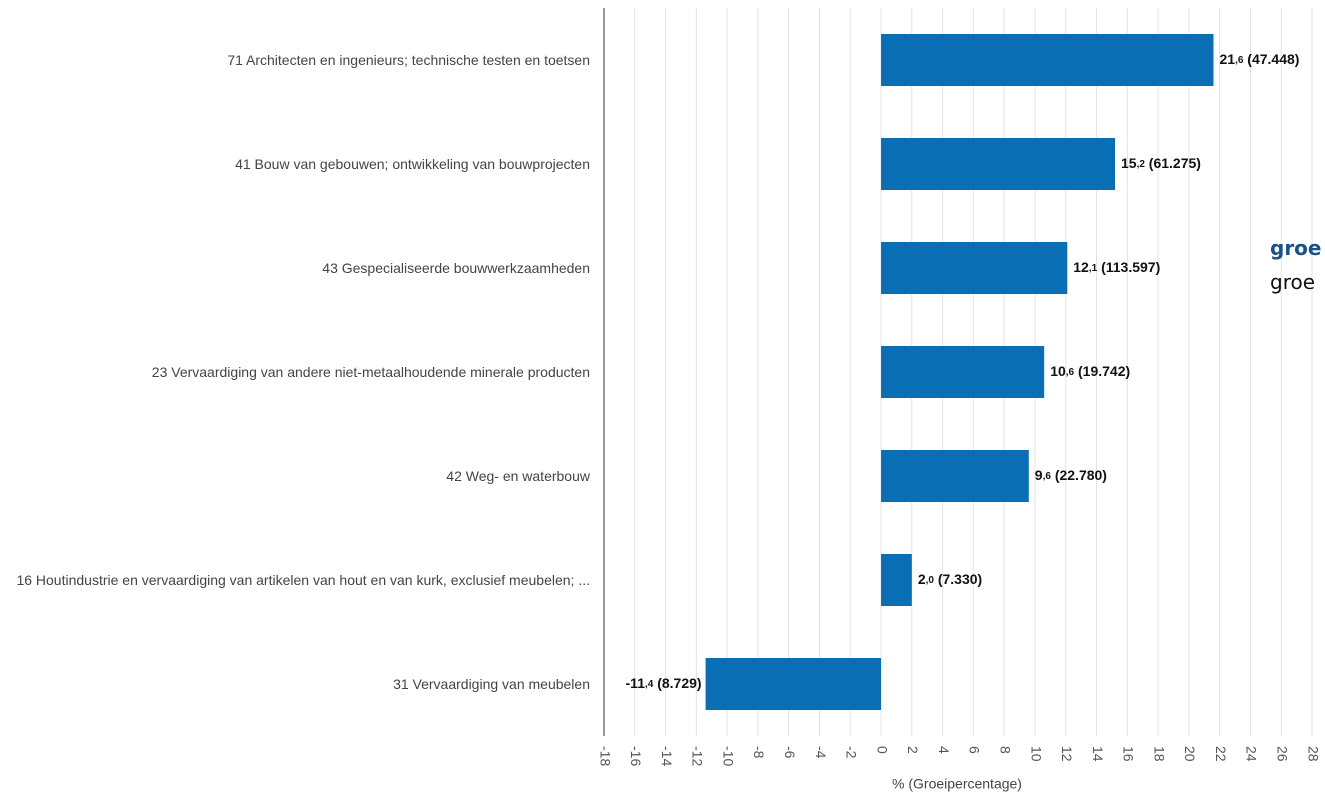  Describe the element at coordinates (1036, 754) in the screenshot. I see `x-tick-label: 10` at that location.